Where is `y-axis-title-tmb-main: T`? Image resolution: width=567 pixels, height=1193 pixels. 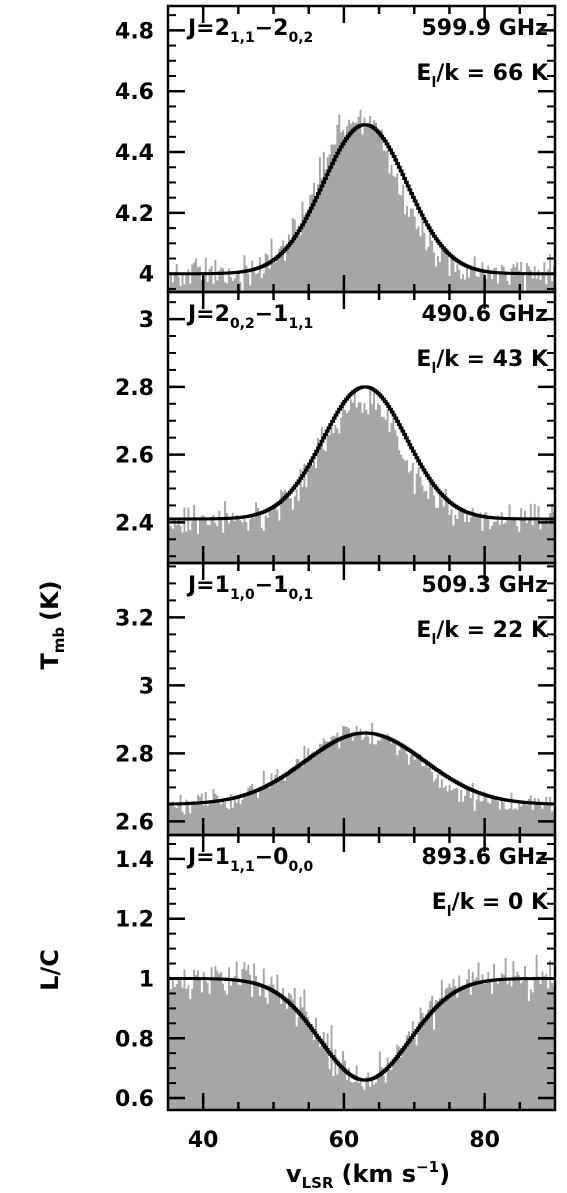
y-axis-title-tmb-main: T is located at coordinates (50, 661).